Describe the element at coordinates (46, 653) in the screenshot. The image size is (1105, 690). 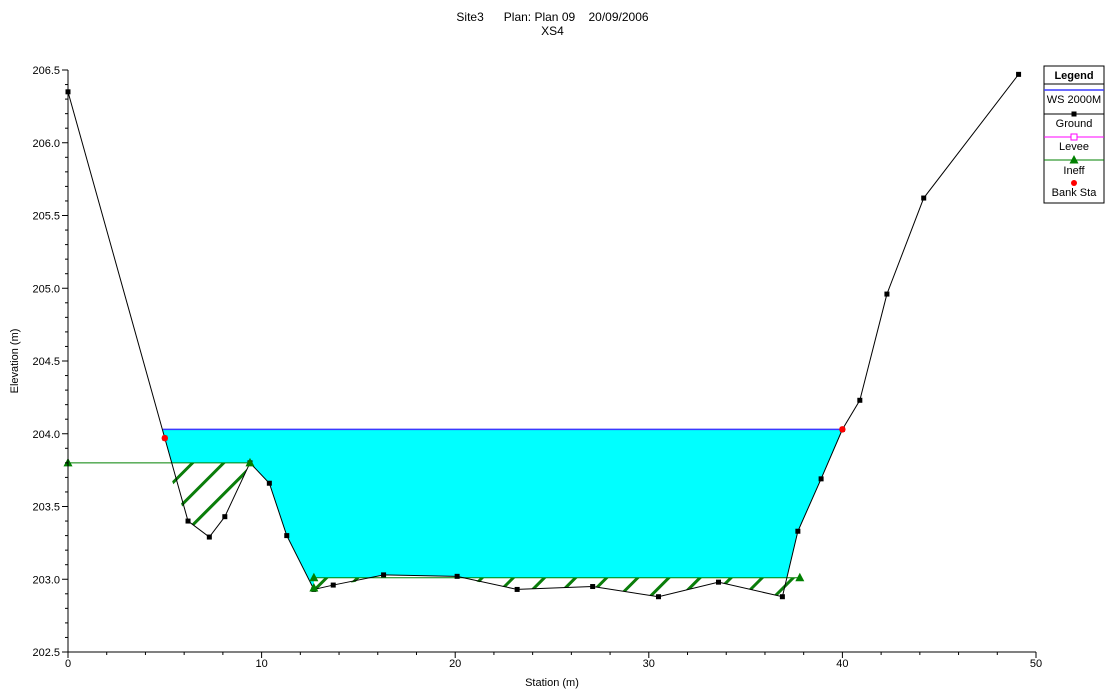
I see `y-tick-label: 202.5` at that location.